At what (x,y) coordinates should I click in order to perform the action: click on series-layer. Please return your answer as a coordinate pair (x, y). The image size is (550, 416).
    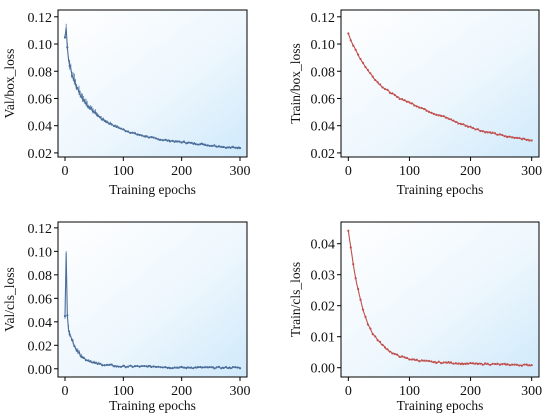
    Looking at the image, I should click on (440, 298).